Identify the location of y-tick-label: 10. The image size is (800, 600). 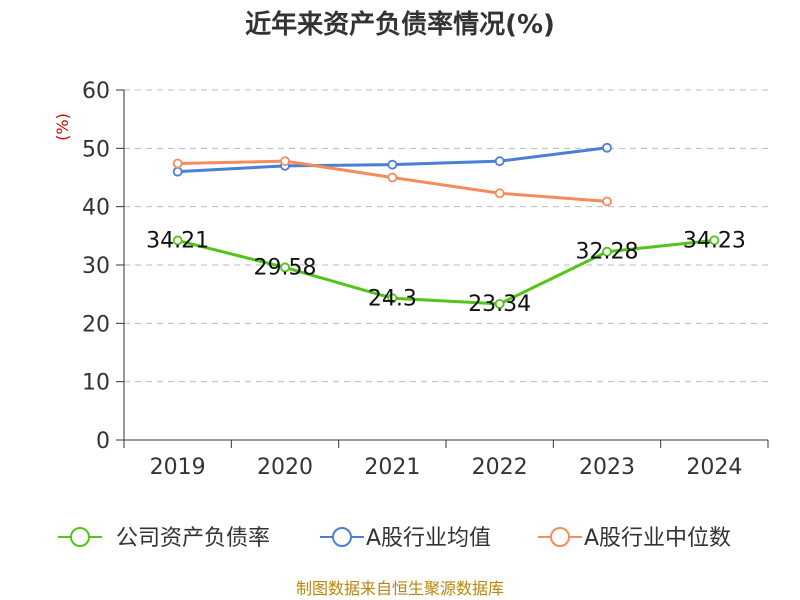
(96, 383).